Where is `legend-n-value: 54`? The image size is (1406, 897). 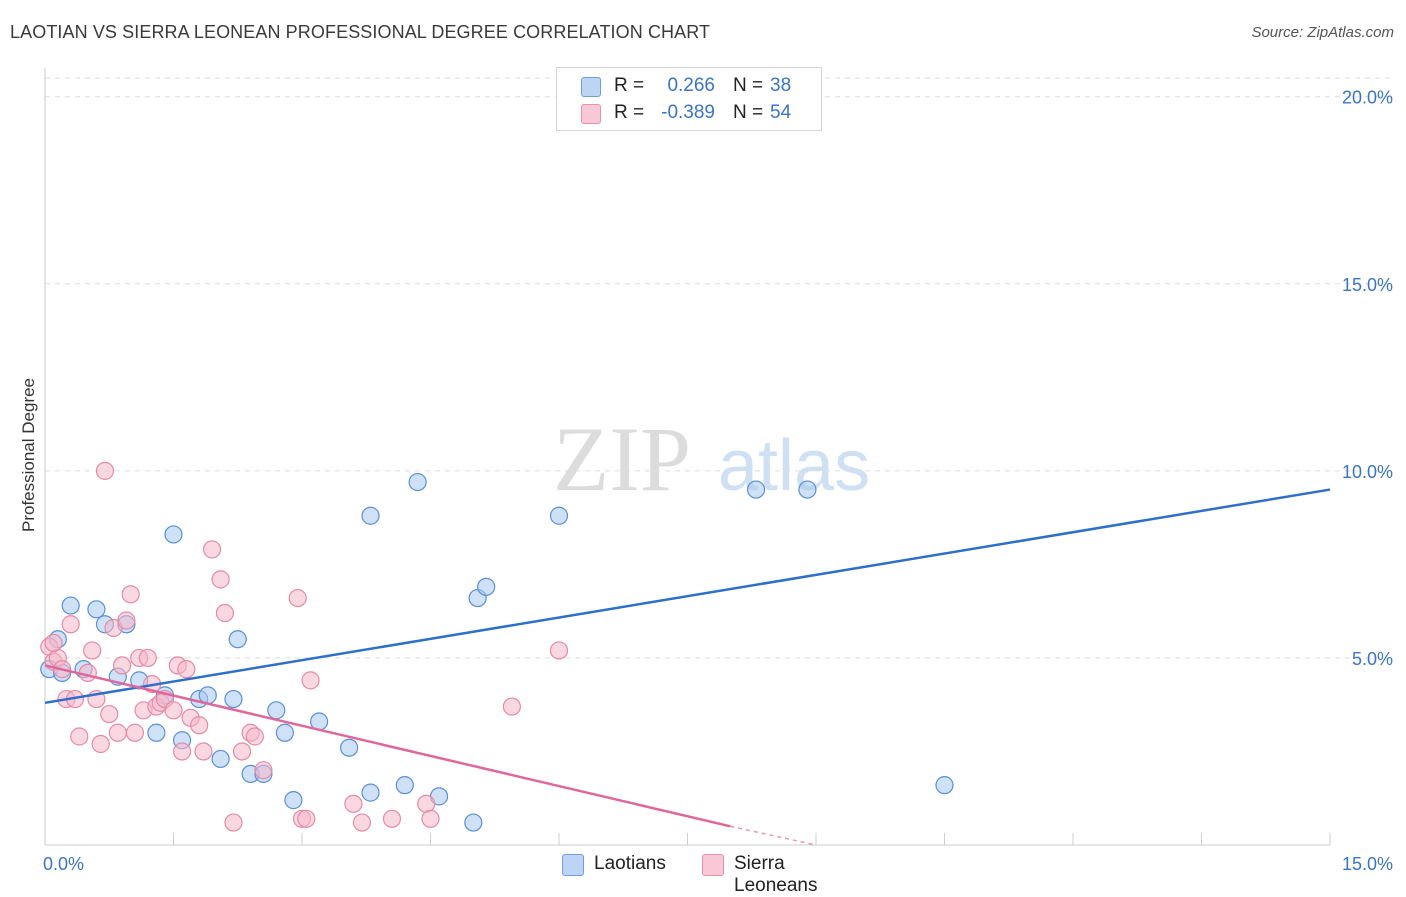
legend-n-value: 54 is located at coordinates (781, 112).